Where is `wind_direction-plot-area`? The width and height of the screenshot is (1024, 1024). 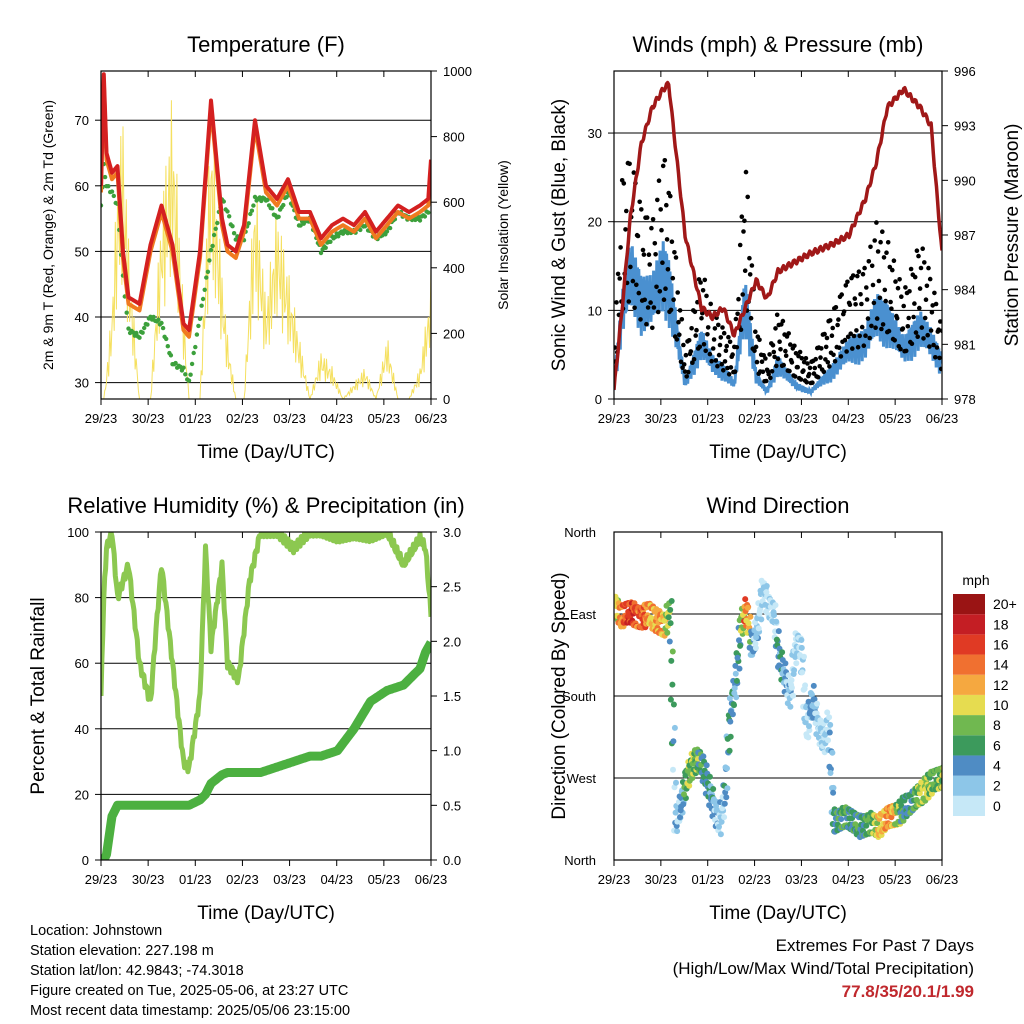
wind_direction-plot-area is located at coordinates (778, 709).